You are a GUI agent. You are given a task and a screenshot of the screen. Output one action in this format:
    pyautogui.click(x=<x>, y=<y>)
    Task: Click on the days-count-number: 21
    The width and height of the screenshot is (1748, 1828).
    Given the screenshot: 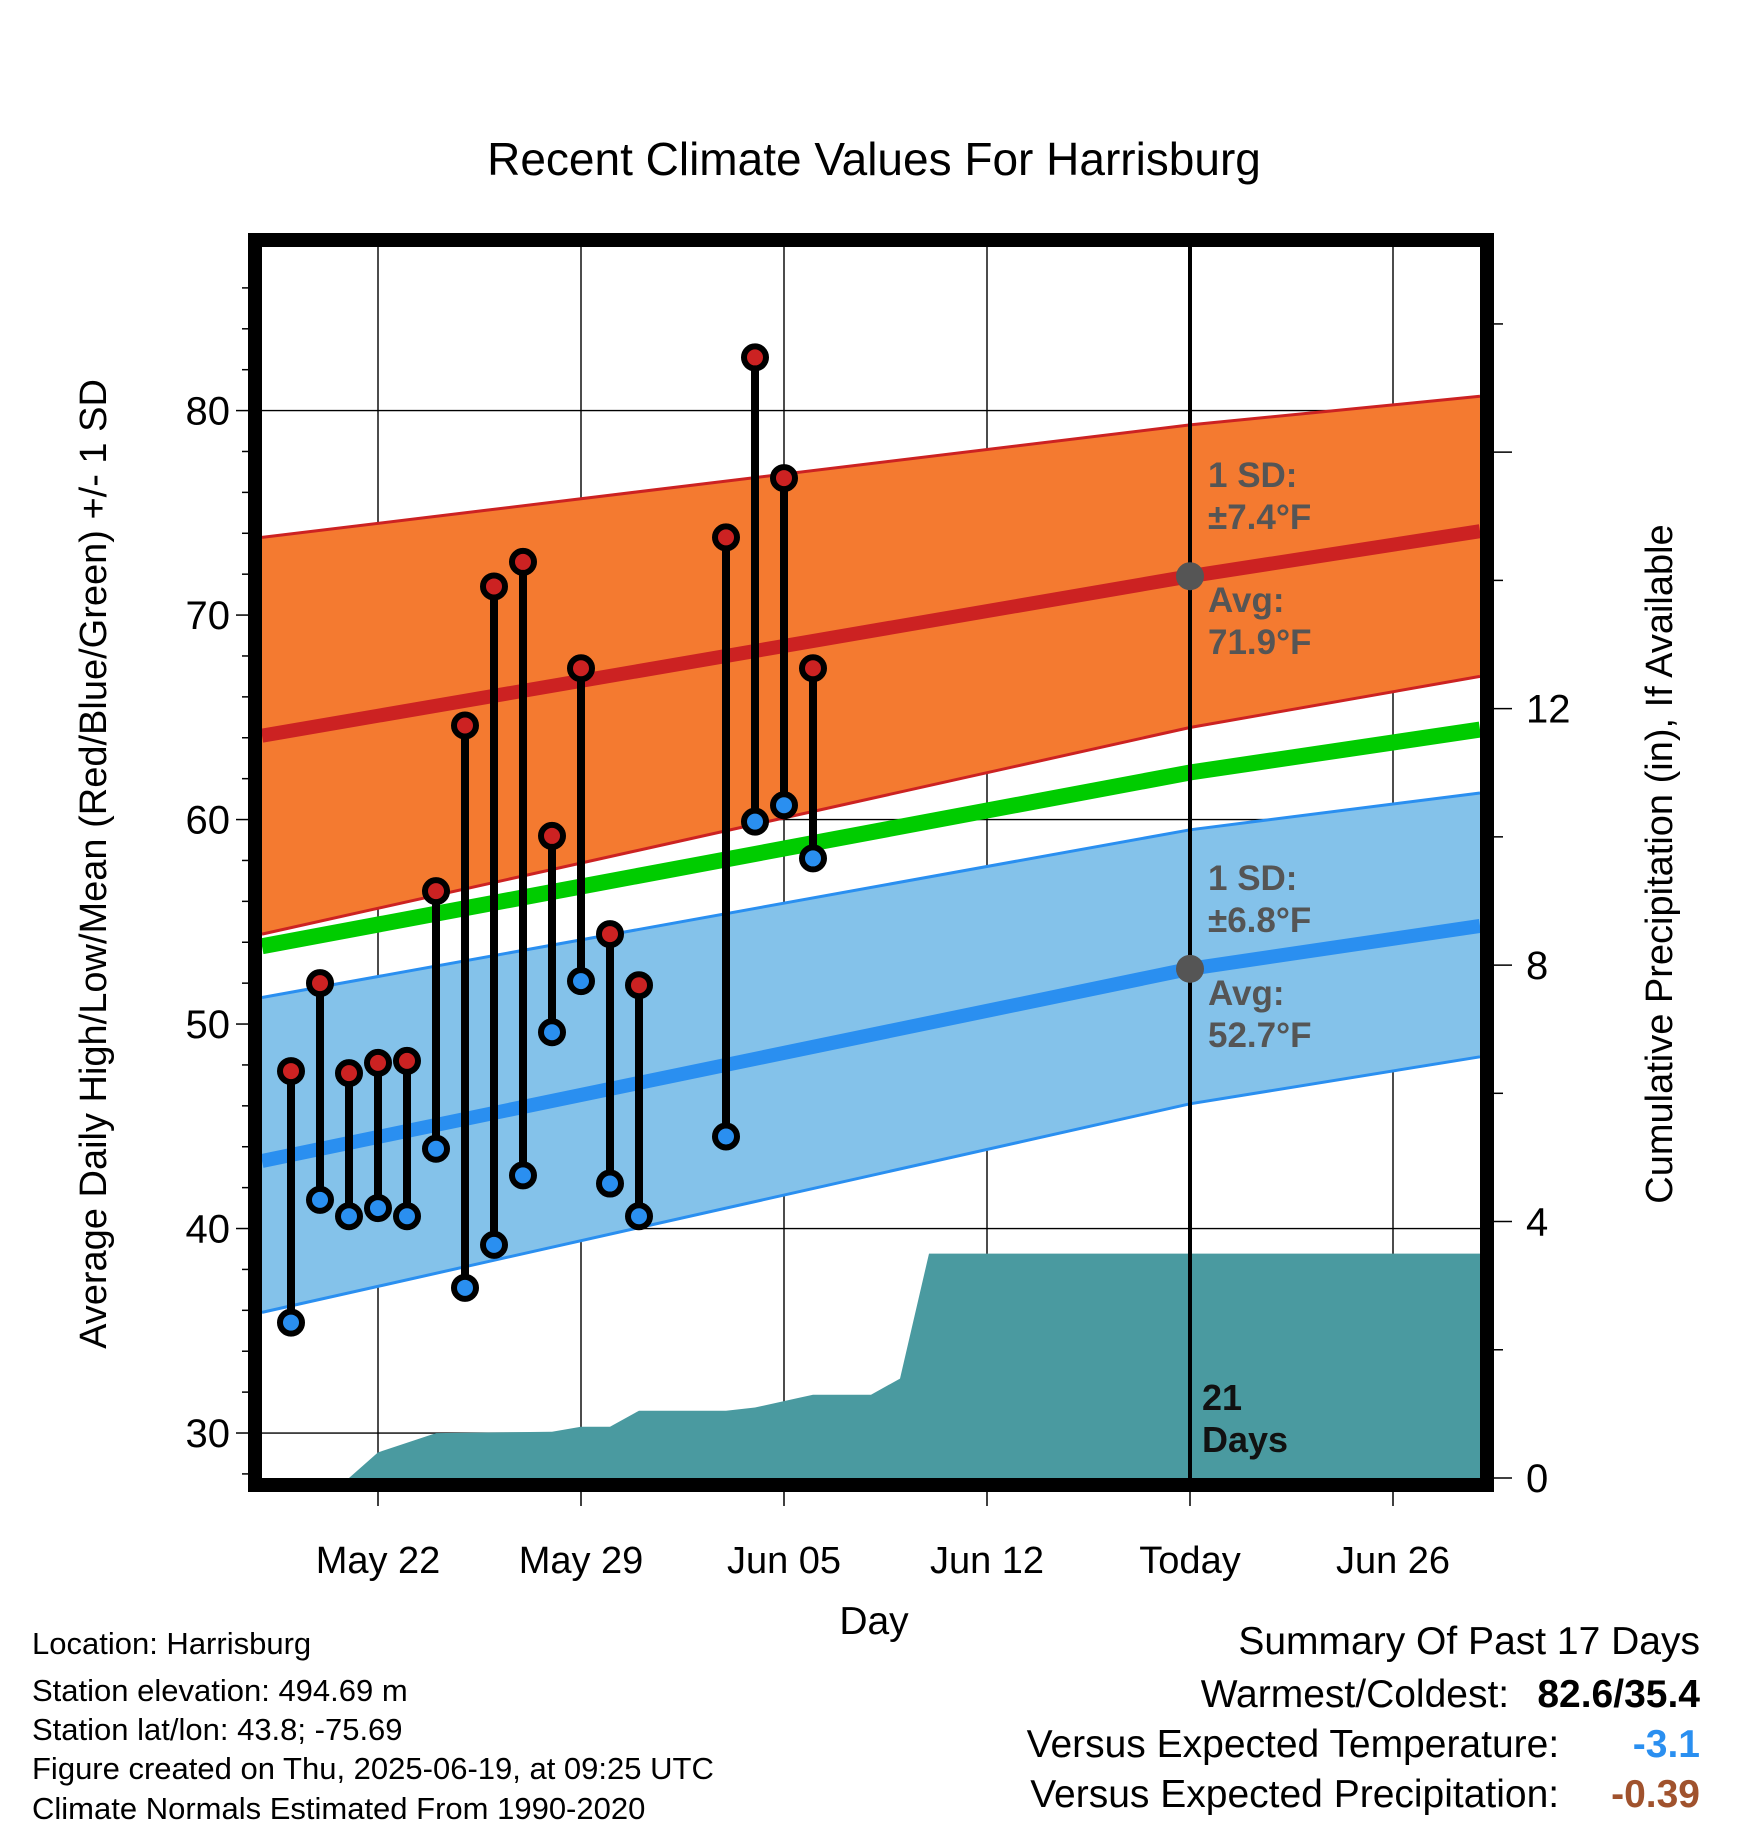 What is the action you would take?
    pyautogui.click(x=1222, y=1397)
    